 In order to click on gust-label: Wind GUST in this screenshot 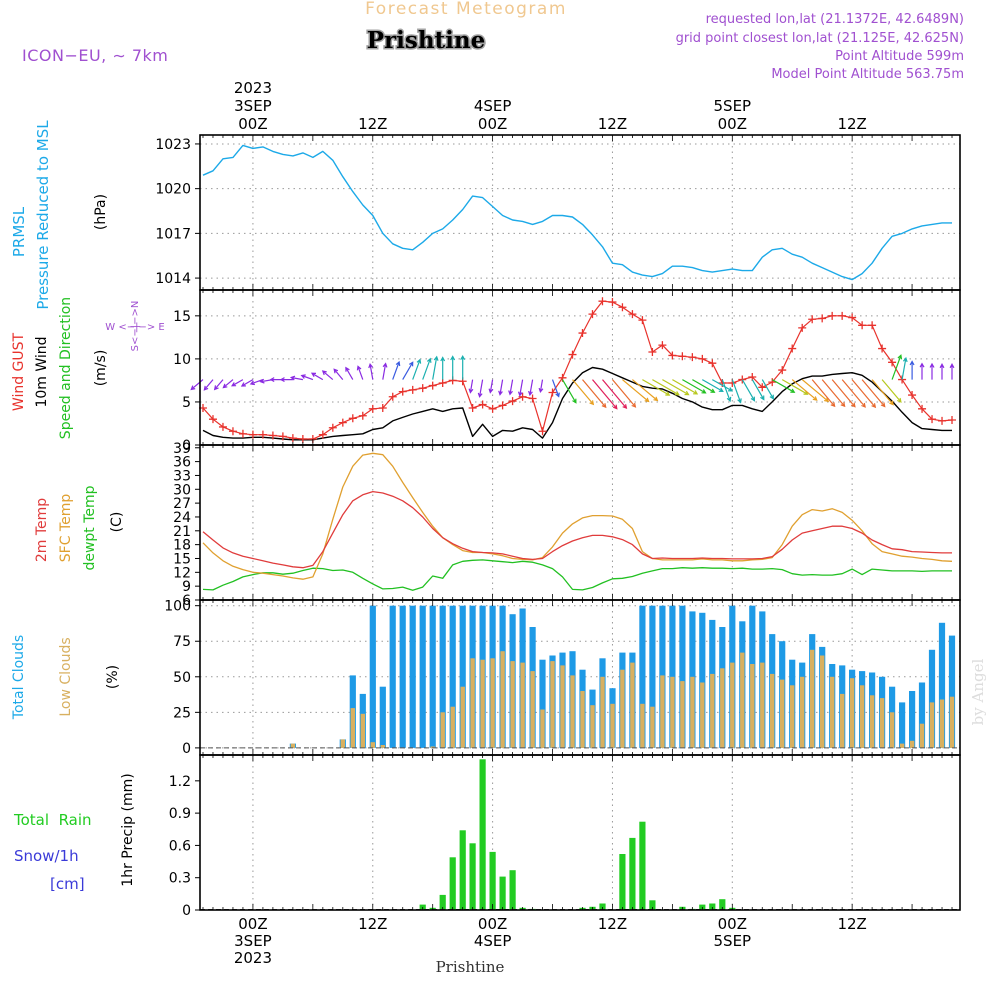, I will do `click(19, 371)`.